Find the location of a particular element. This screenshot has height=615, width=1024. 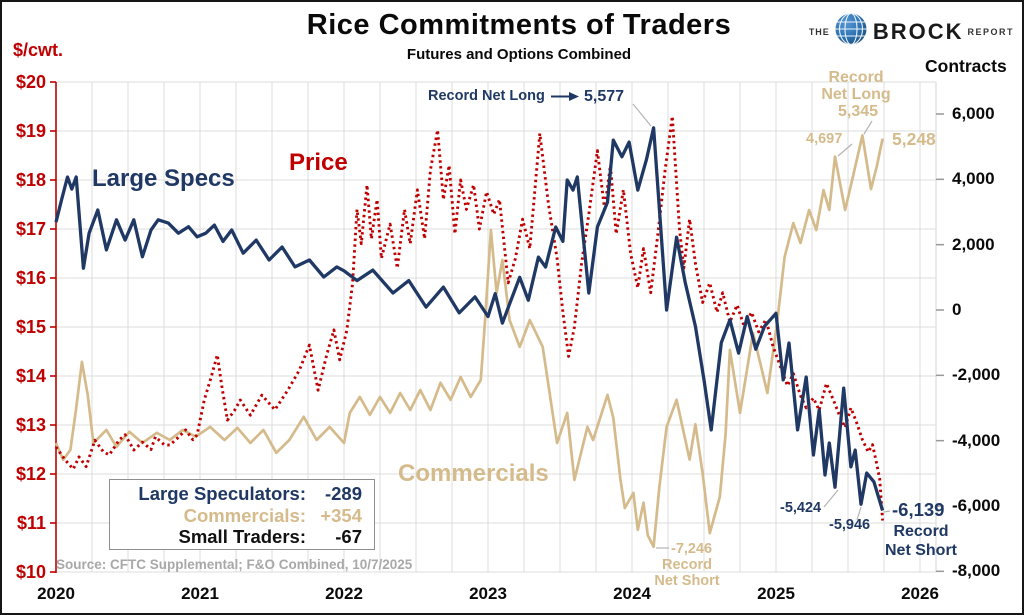

price-axis-tick-label: $12 is located at coordinates (30, 474).